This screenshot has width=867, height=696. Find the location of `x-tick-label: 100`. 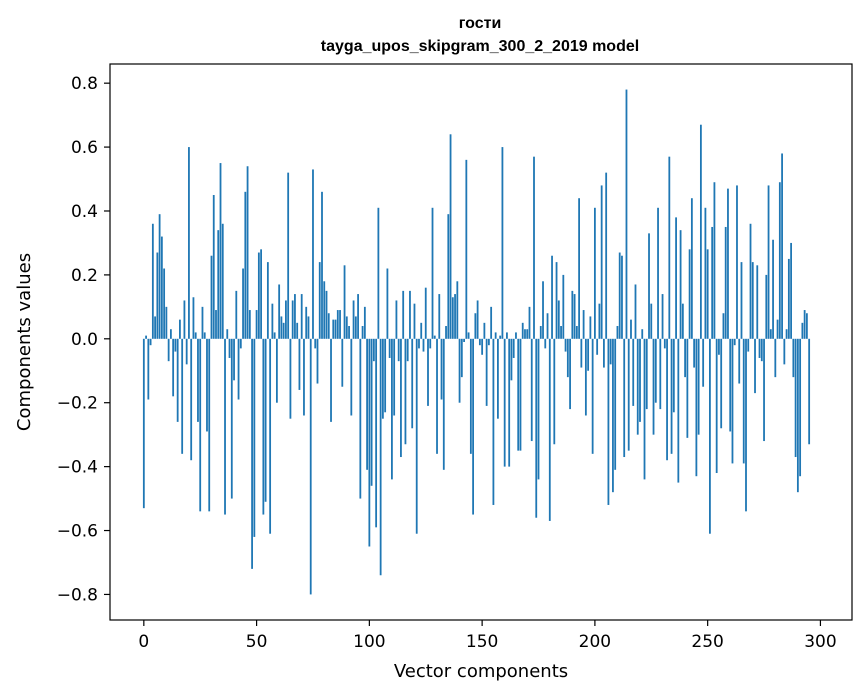

x-tick-label: 100 is located at coordinates (369, 642).